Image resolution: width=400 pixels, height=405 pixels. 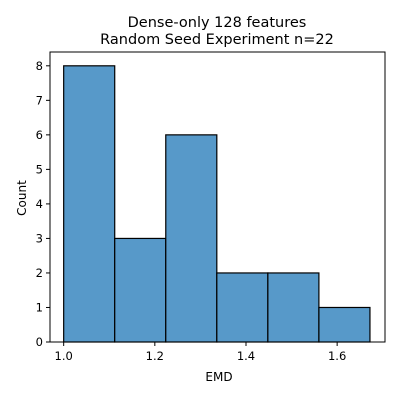 What do you see at coordinates (64, 356) in the screenshot?
I see `x-tick-label: 1.0` at bounding box center [64, 356].